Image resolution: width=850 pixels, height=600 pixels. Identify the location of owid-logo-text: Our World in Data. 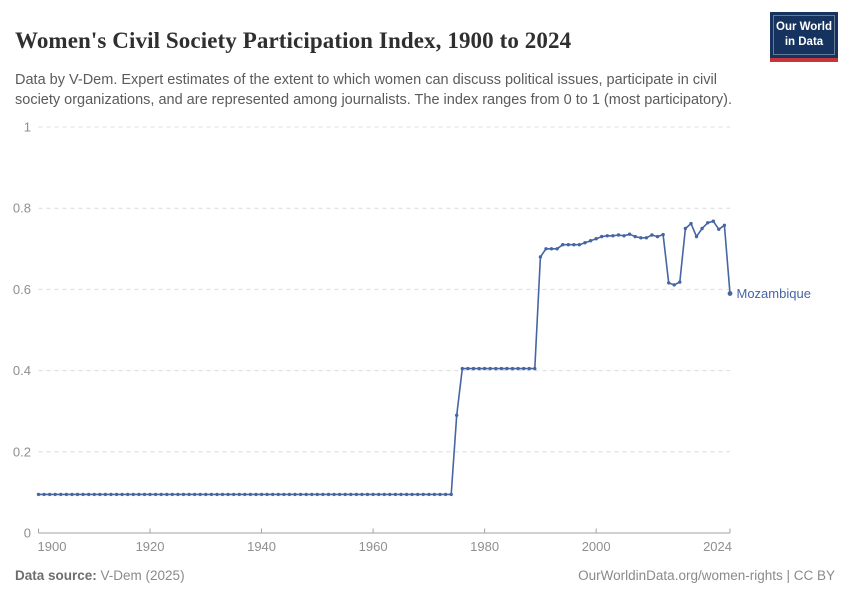
(804, 35).